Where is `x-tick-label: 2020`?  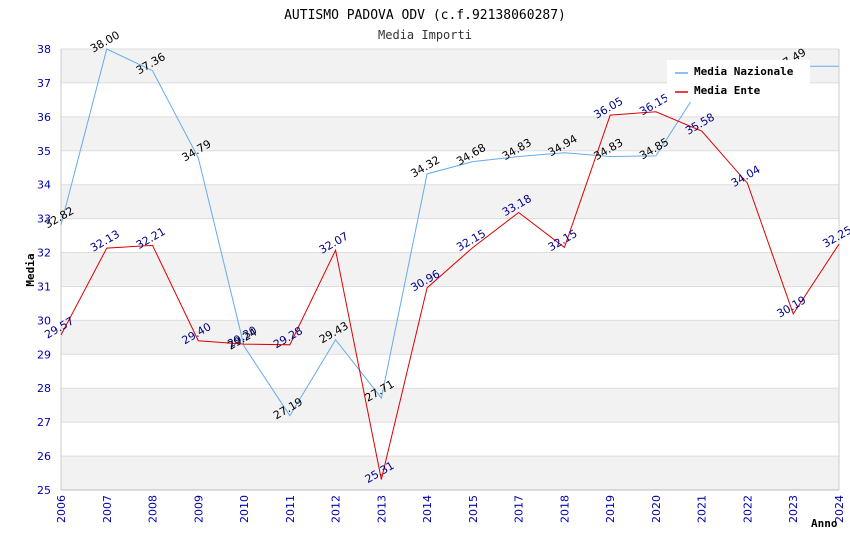 x-tick-label: 2020 is located at coordinates (656, 509).